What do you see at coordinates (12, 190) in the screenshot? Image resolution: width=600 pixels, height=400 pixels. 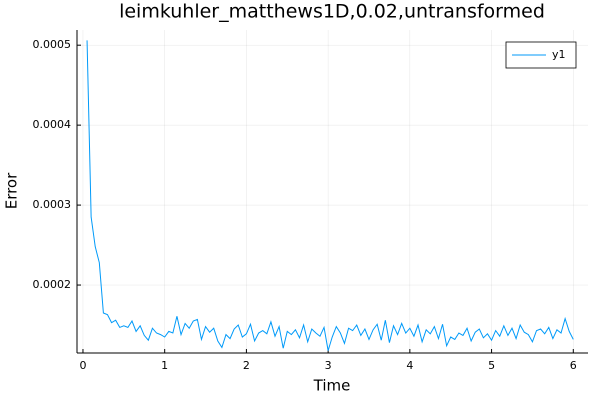 I see `y-axis-label: Error` at bounding box center [12, 190].